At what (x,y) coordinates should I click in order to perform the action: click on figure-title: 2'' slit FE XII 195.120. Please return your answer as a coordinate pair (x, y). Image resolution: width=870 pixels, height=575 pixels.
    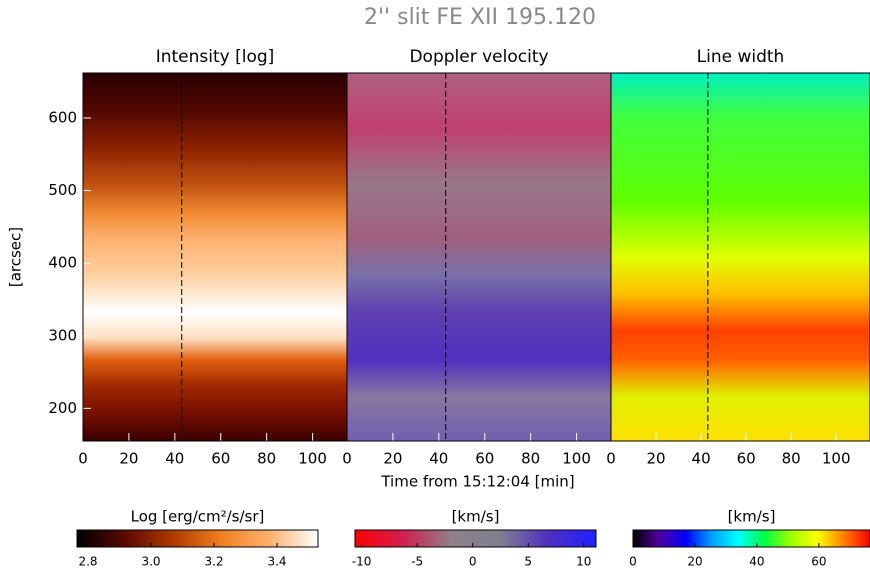
    Looking at the image, I should click on (480, 17).